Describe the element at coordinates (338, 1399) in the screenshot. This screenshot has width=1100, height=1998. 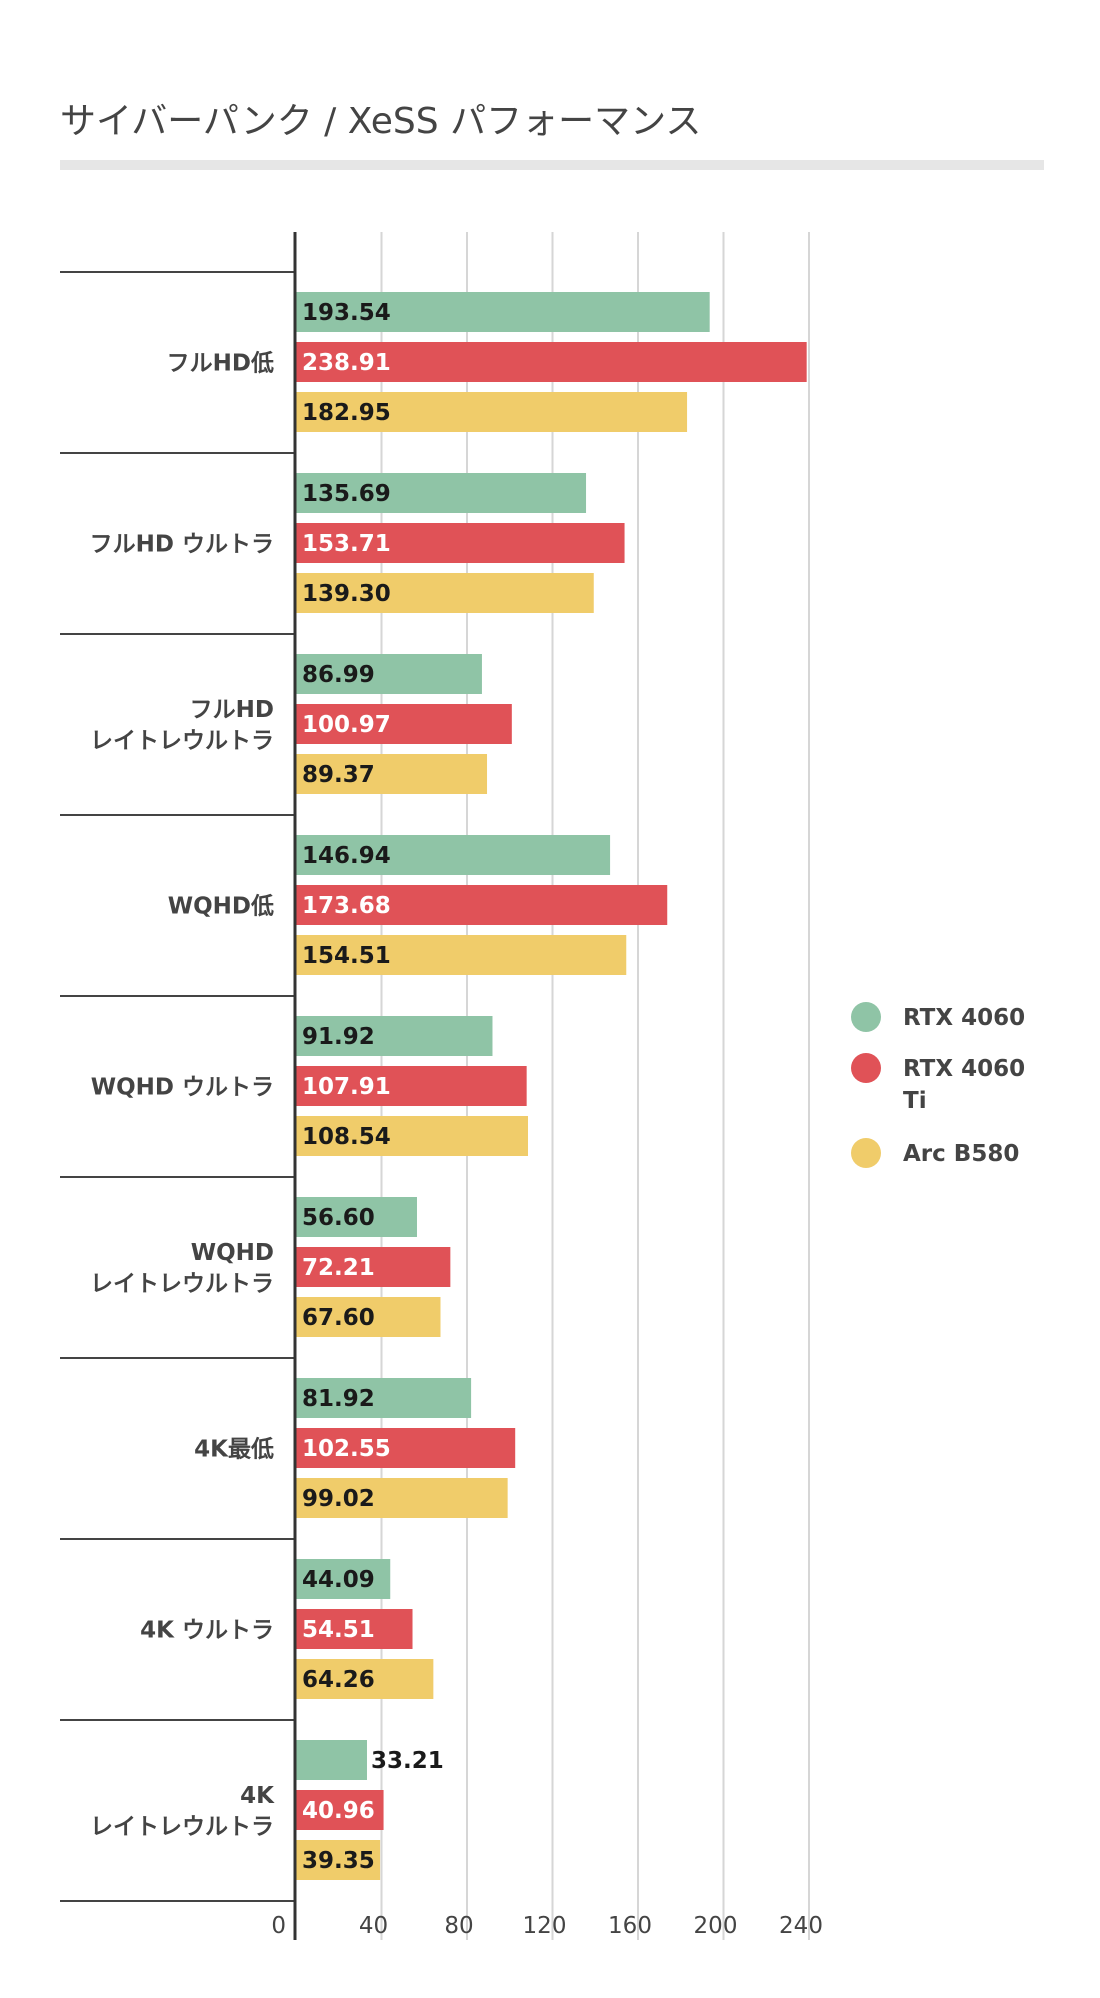
I see `data-label: 81.92` at that location.